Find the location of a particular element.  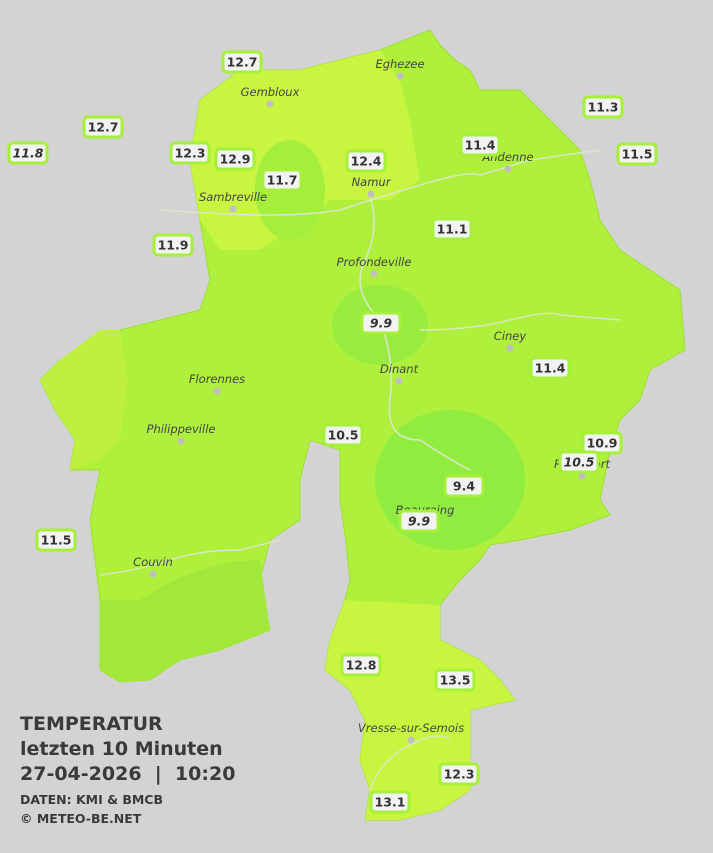

legend-subtitle: letzten 10 Minuten is located at coordinates (121, 749).